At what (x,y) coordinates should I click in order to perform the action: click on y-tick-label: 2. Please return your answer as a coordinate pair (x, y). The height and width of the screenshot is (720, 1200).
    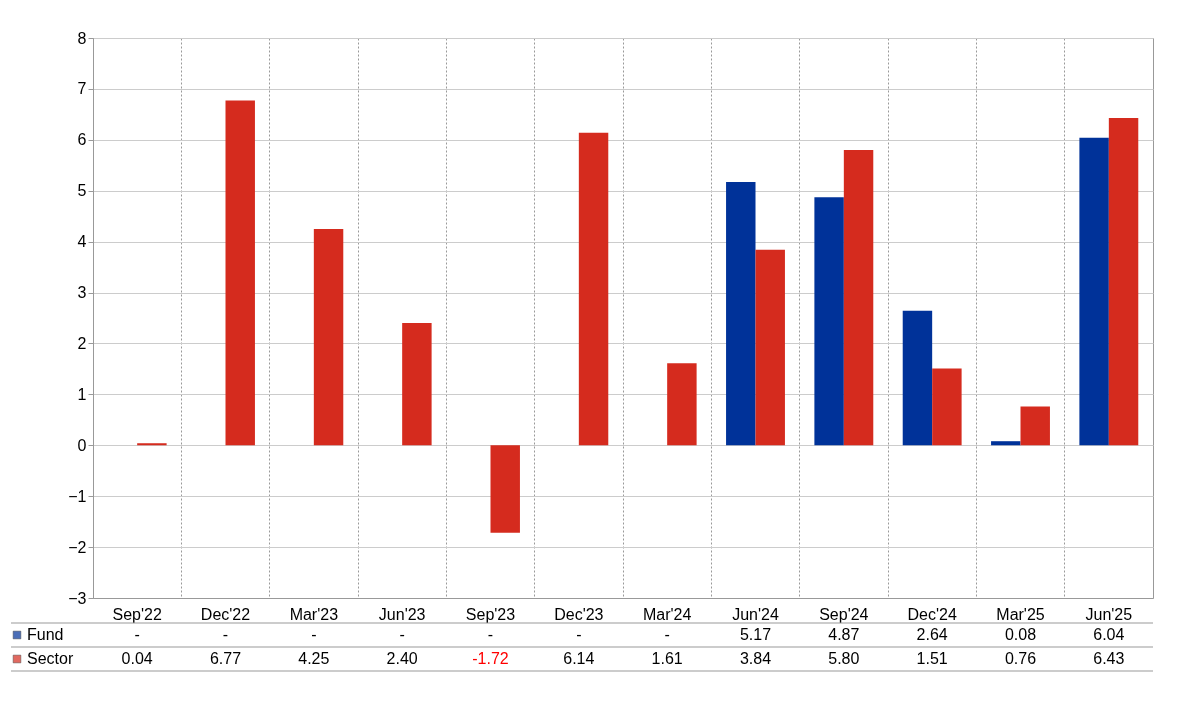
    Looking at the image, I should click on (82, 343).